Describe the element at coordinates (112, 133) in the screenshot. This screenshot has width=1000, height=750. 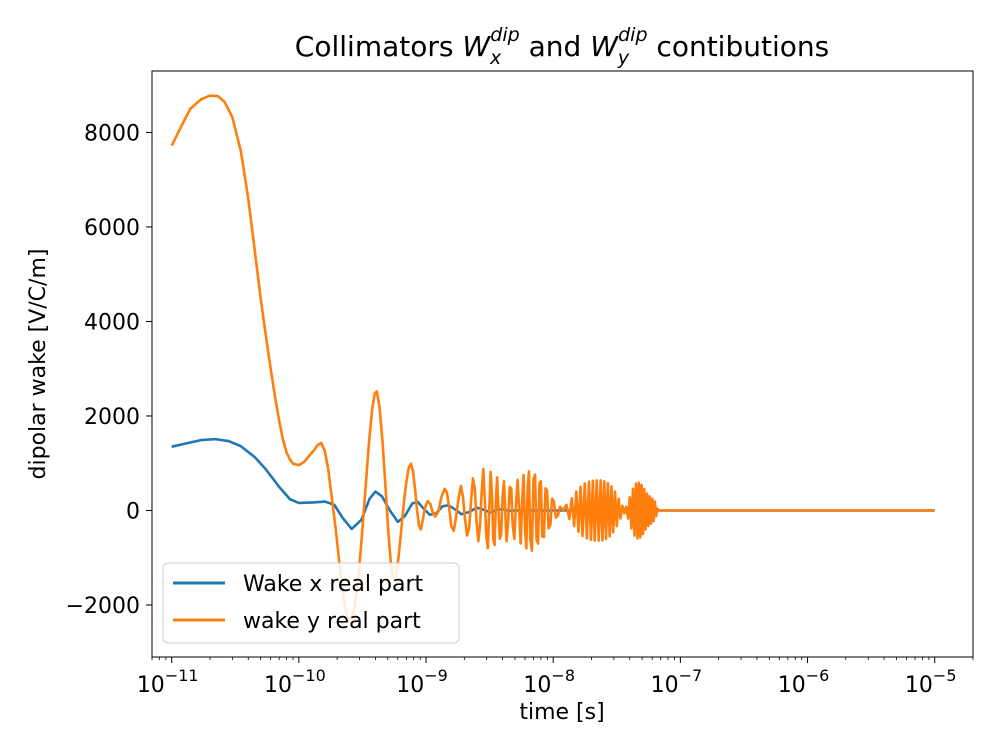
I see `y-tick-label: 8000` at that location.